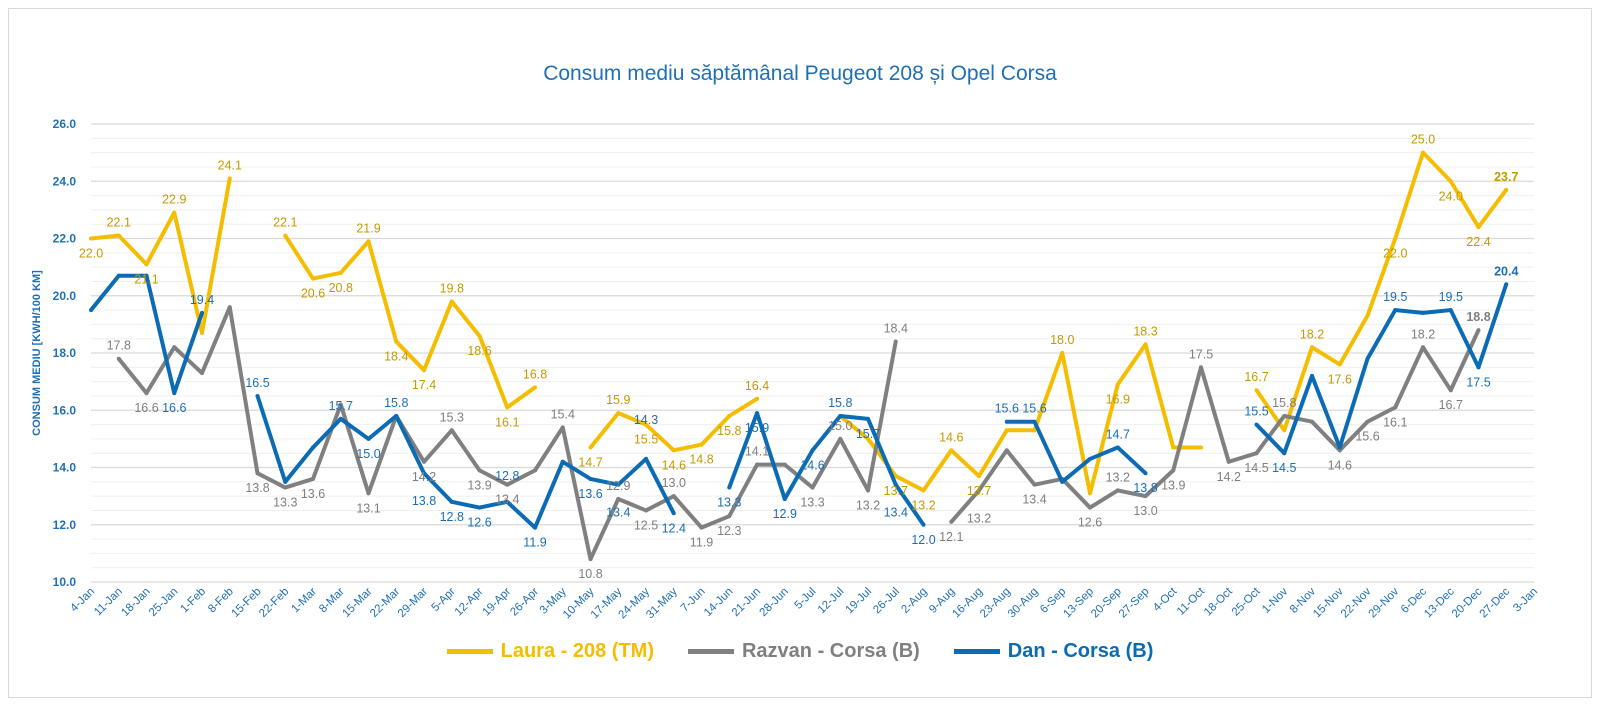 The height and width of the screenshot is (705, 1600). I want to click on legend-item-laura: Laura - 208 (TM), so click(550, 651).